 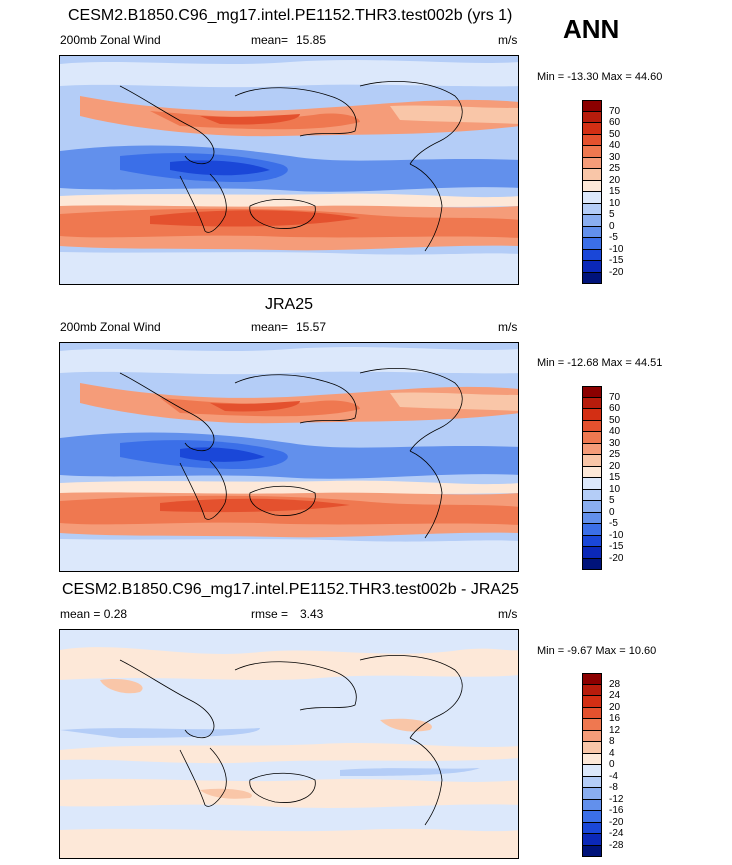 What do you see at coordinates (615, 695) in the screenshot?
I see `colorbar-label: 24` at bounding box center [615, 695].